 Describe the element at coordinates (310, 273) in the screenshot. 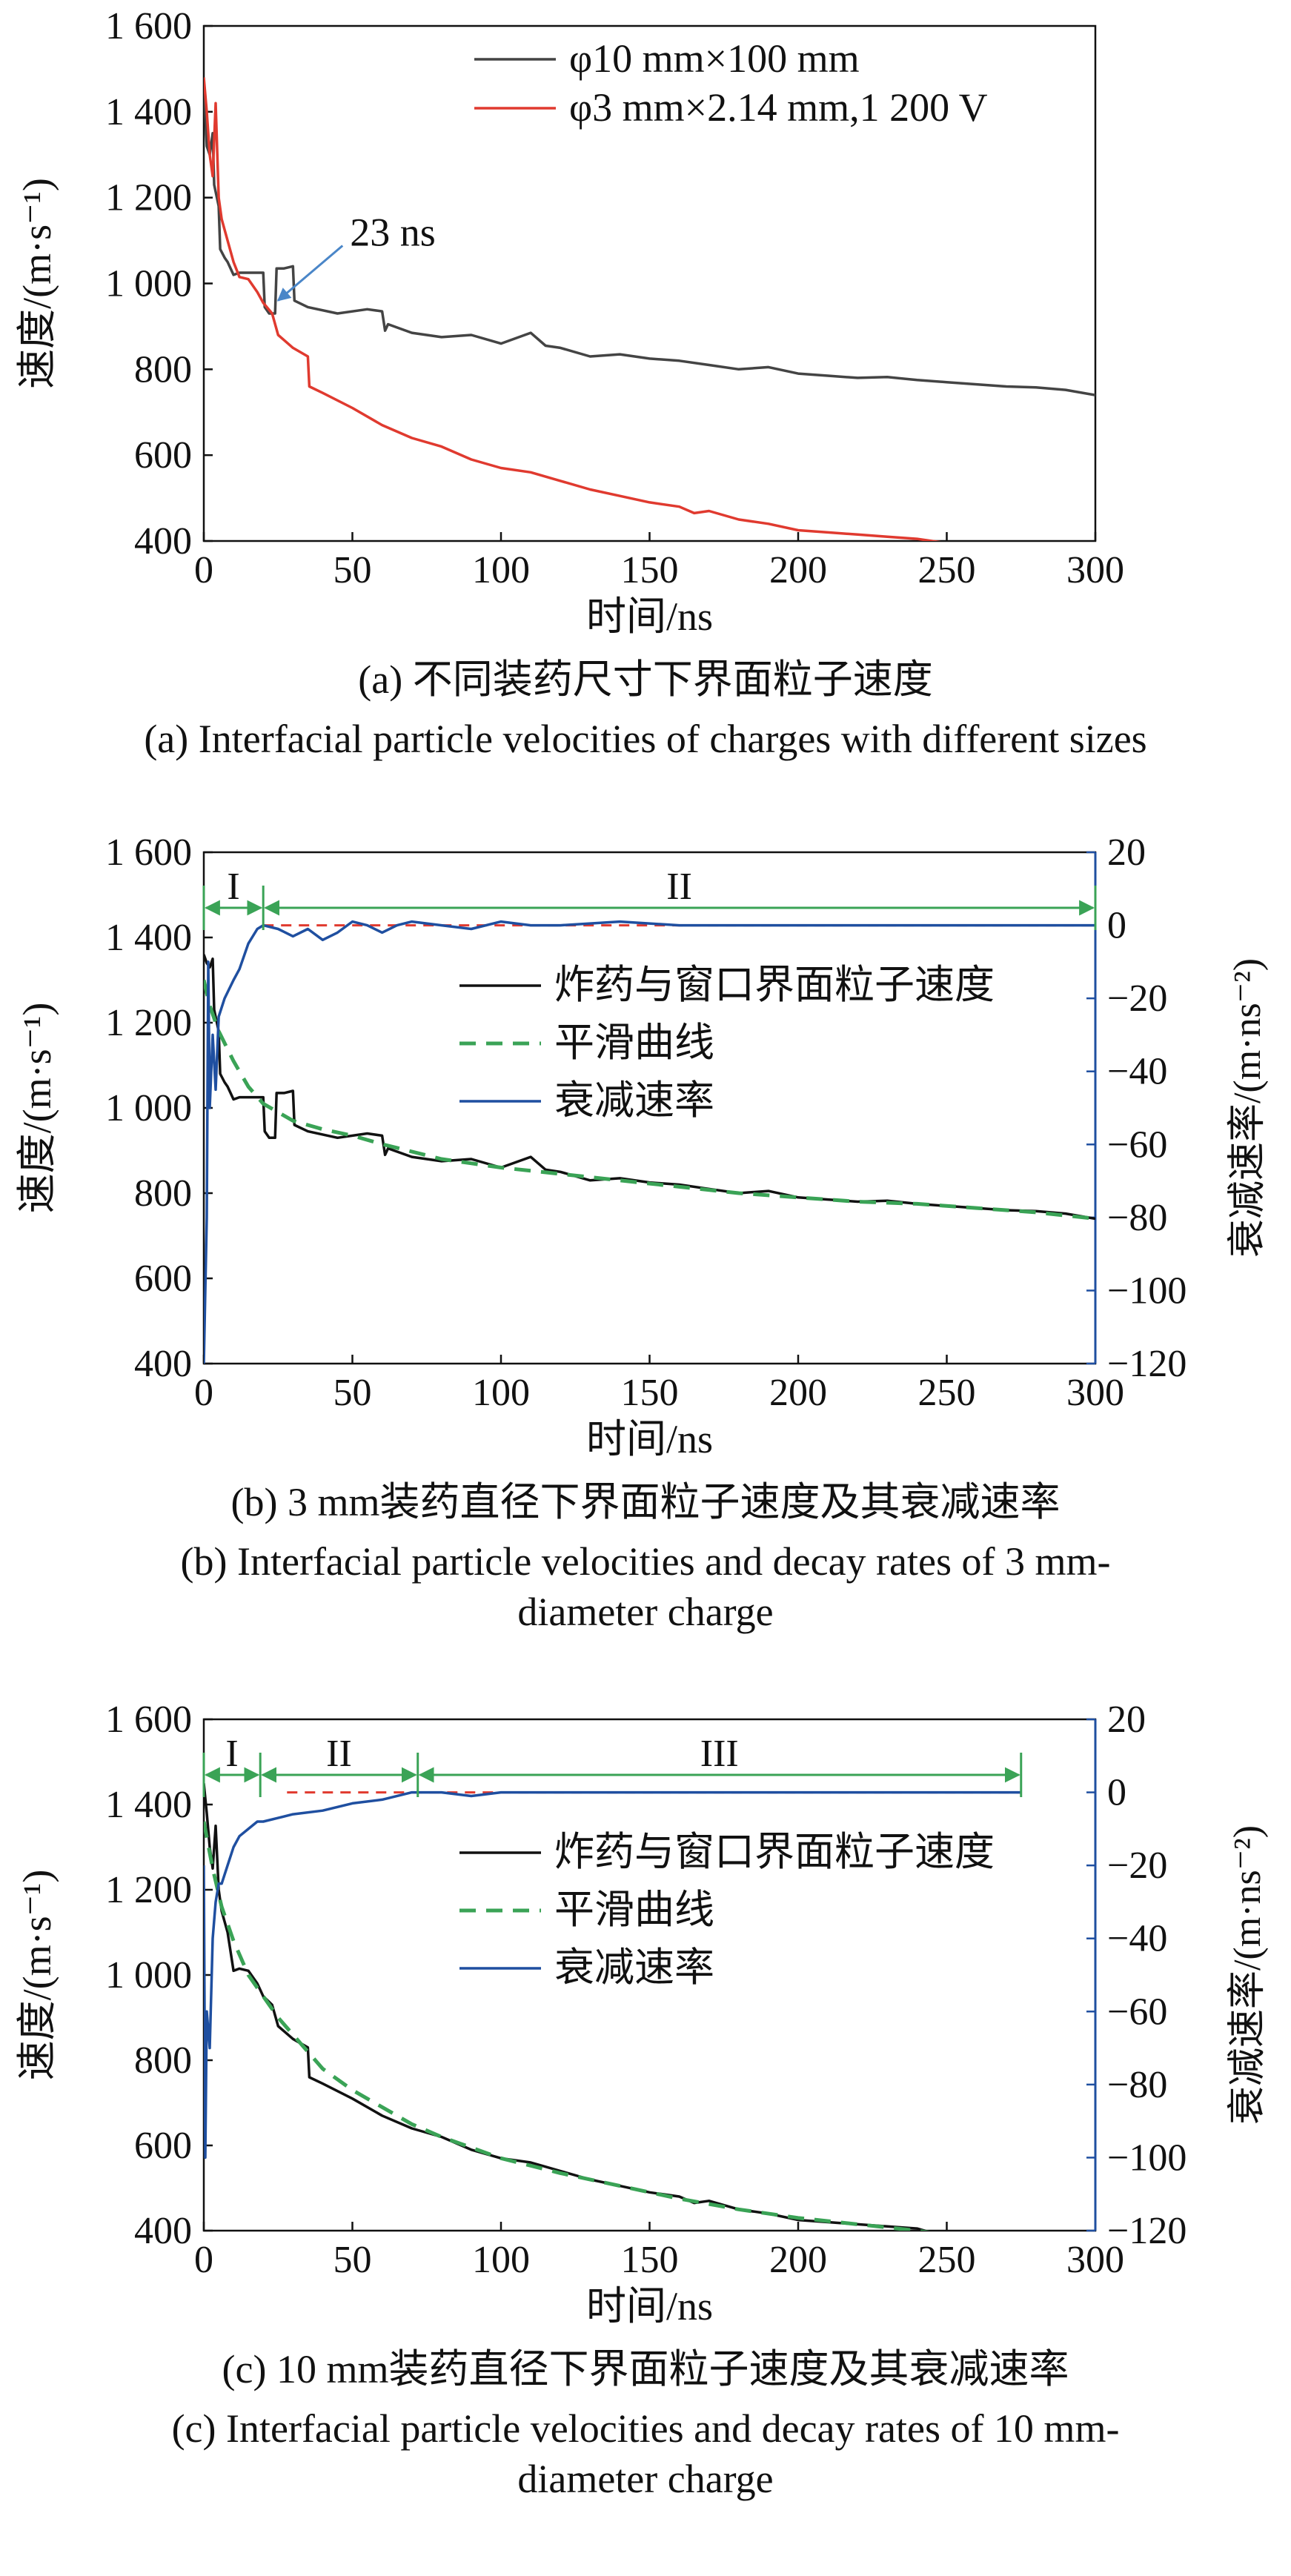

I see `annotation-arrow` at that location.